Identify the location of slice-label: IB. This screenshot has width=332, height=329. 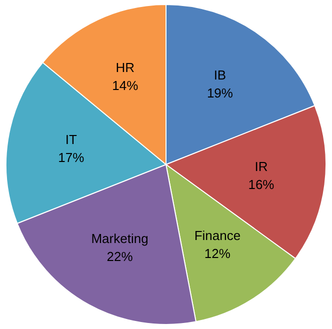
(220, 75).